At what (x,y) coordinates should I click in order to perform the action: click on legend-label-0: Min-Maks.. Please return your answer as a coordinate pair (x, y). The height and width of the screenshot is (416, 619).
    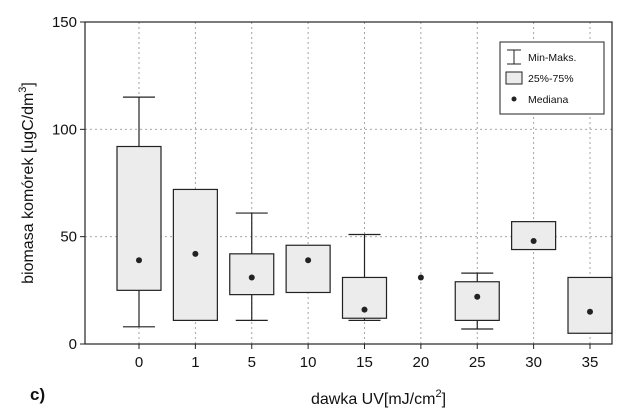
    Looking at the image, I should click on (552, 58).